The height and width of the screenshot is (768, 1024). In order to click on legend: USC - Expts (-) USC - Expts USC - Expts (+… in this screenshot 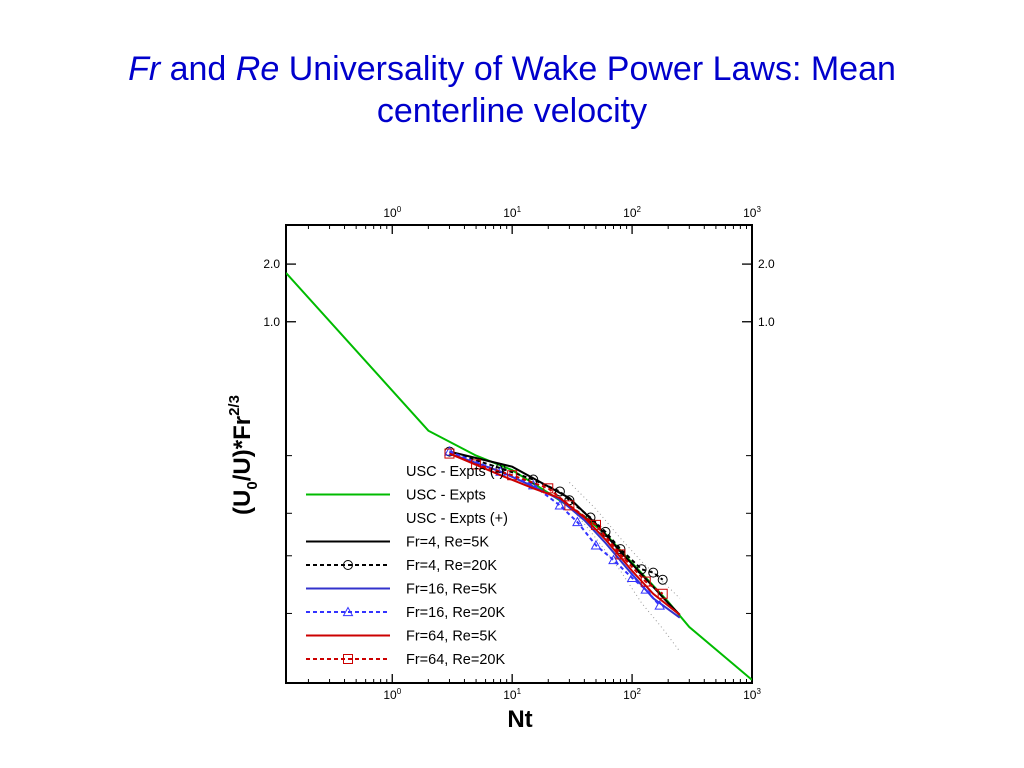, I will do `click(407, 566)`.